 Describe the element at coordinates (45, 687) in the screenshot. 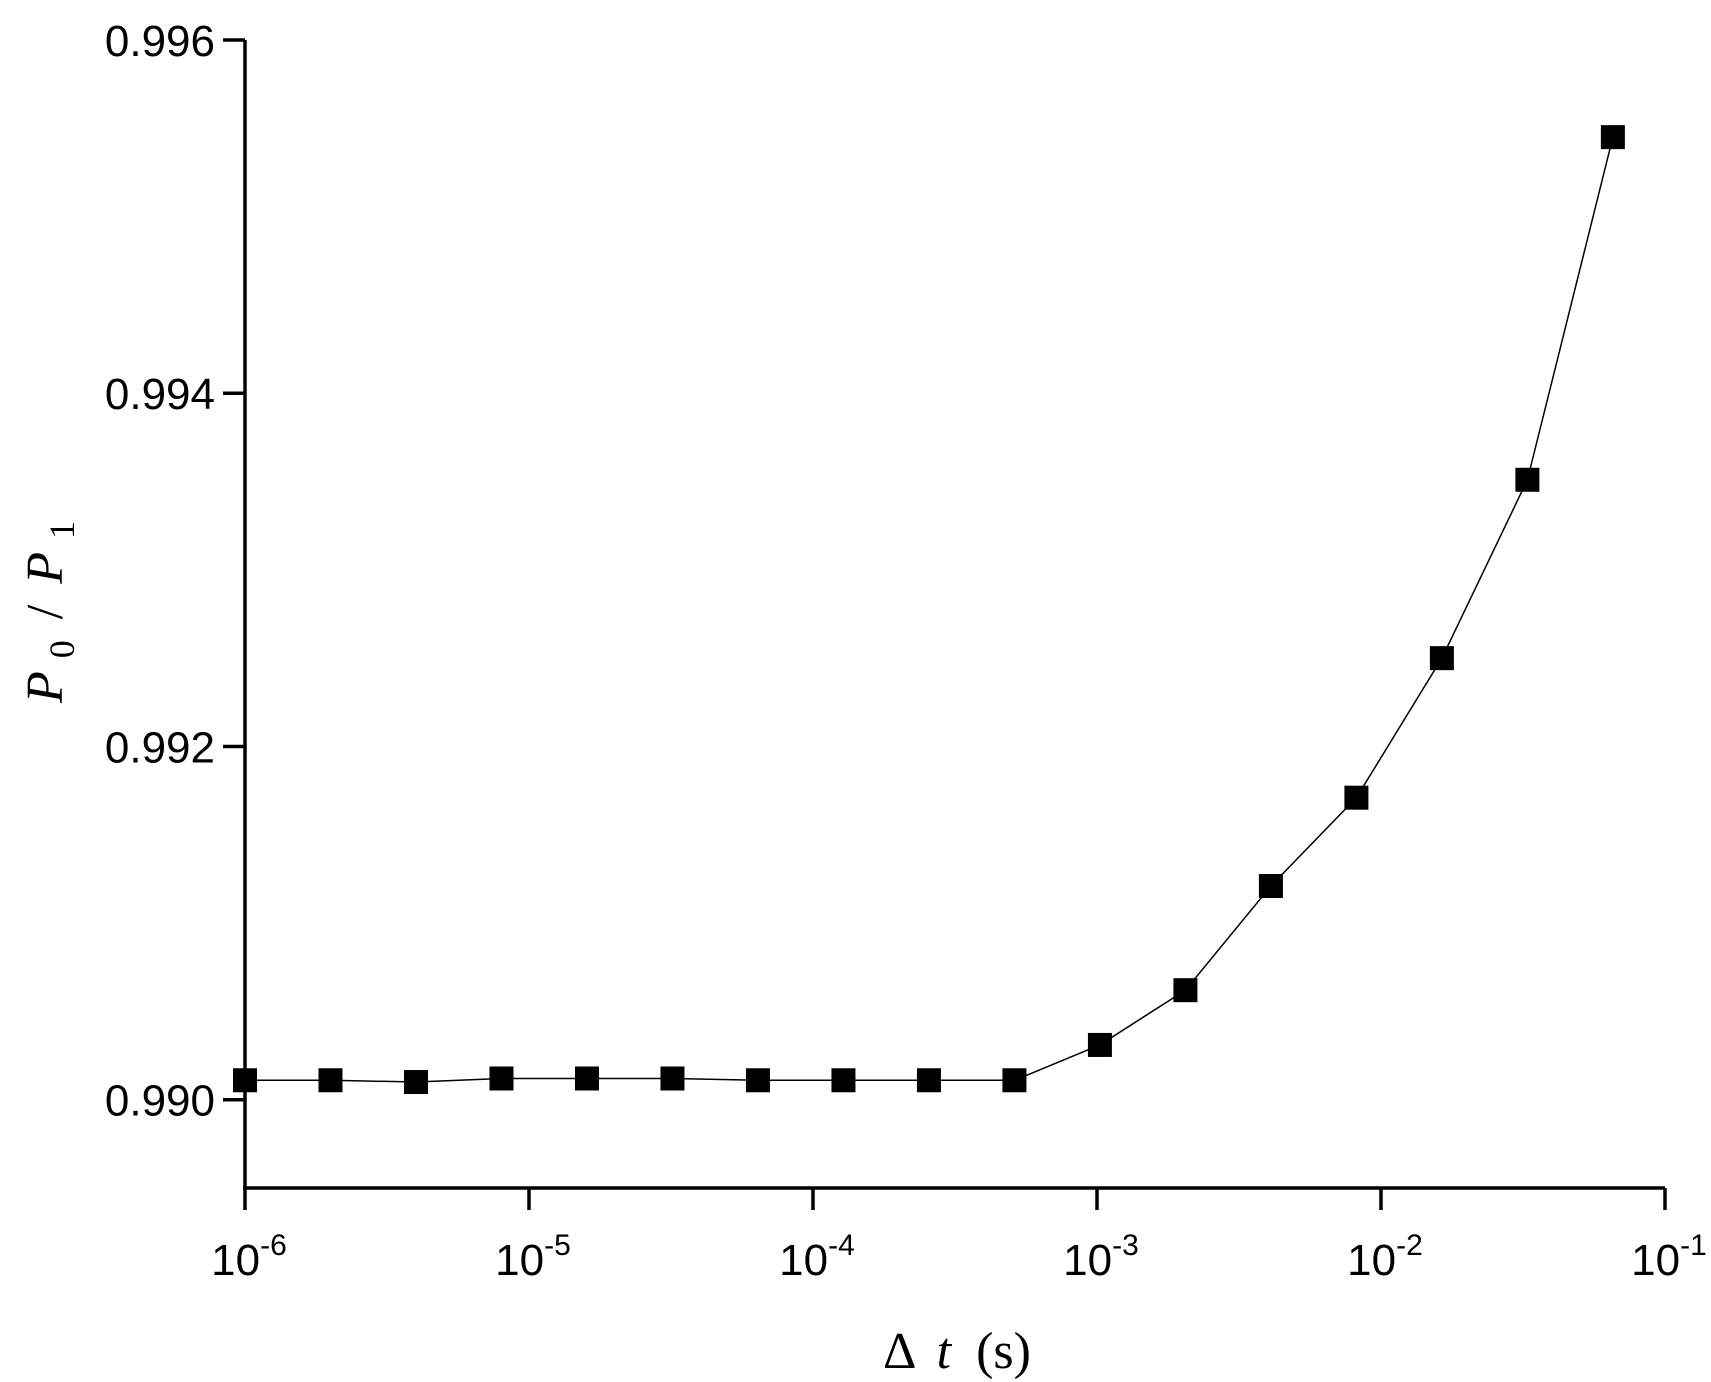

I see `y-axis-title-num: P` at that location.